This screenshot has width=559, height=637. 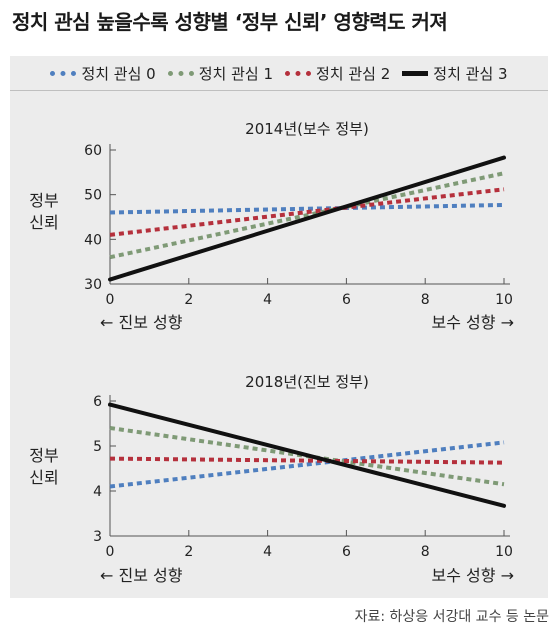 I want to click on x-right-label-0: 보수 성향 →, so click(x=473, y=322).